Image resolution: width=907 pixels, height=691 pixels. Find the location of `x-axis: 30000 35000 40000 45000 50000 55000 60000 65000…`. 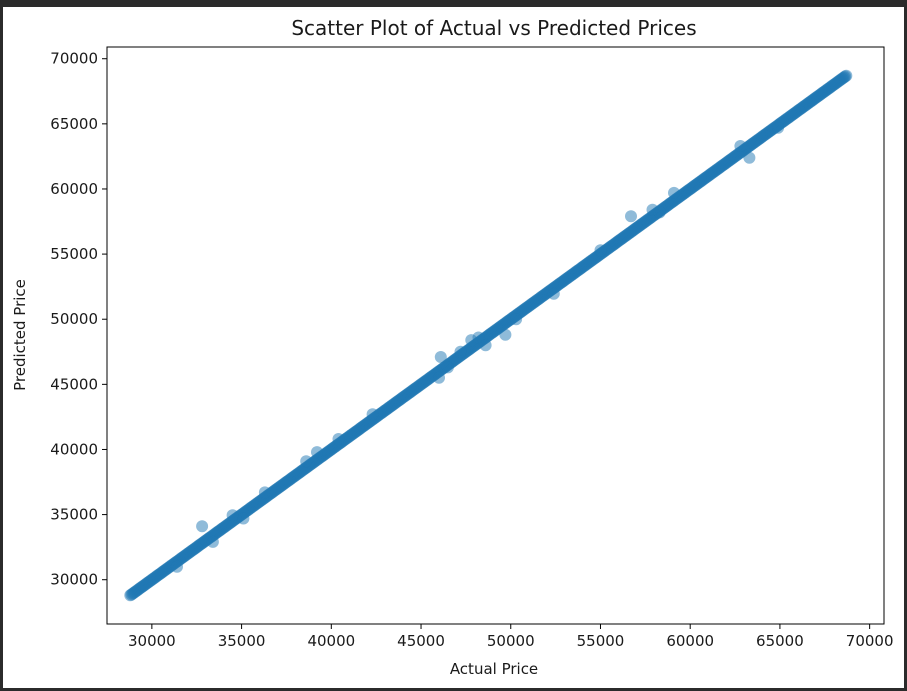

x-axis: 30000 35000 40000 45000 50000 55000 60000 65000… is located at coordinates (511, 637).